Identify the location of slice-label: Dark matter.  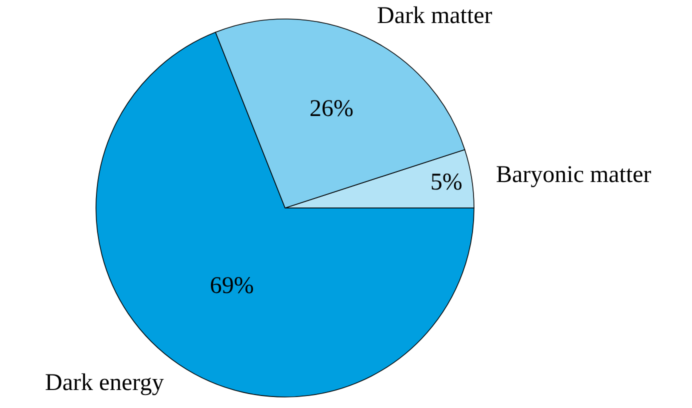
(434, 16).